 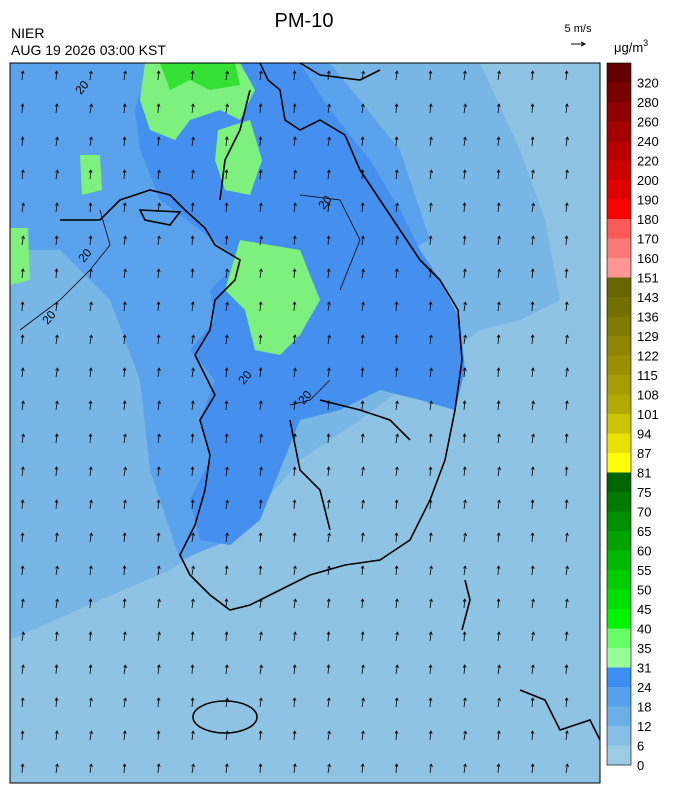 What do you see at coordinates (644, 668) in the screenshot?
I see `colorbar-label: 31` at bounding box center [644, 668].